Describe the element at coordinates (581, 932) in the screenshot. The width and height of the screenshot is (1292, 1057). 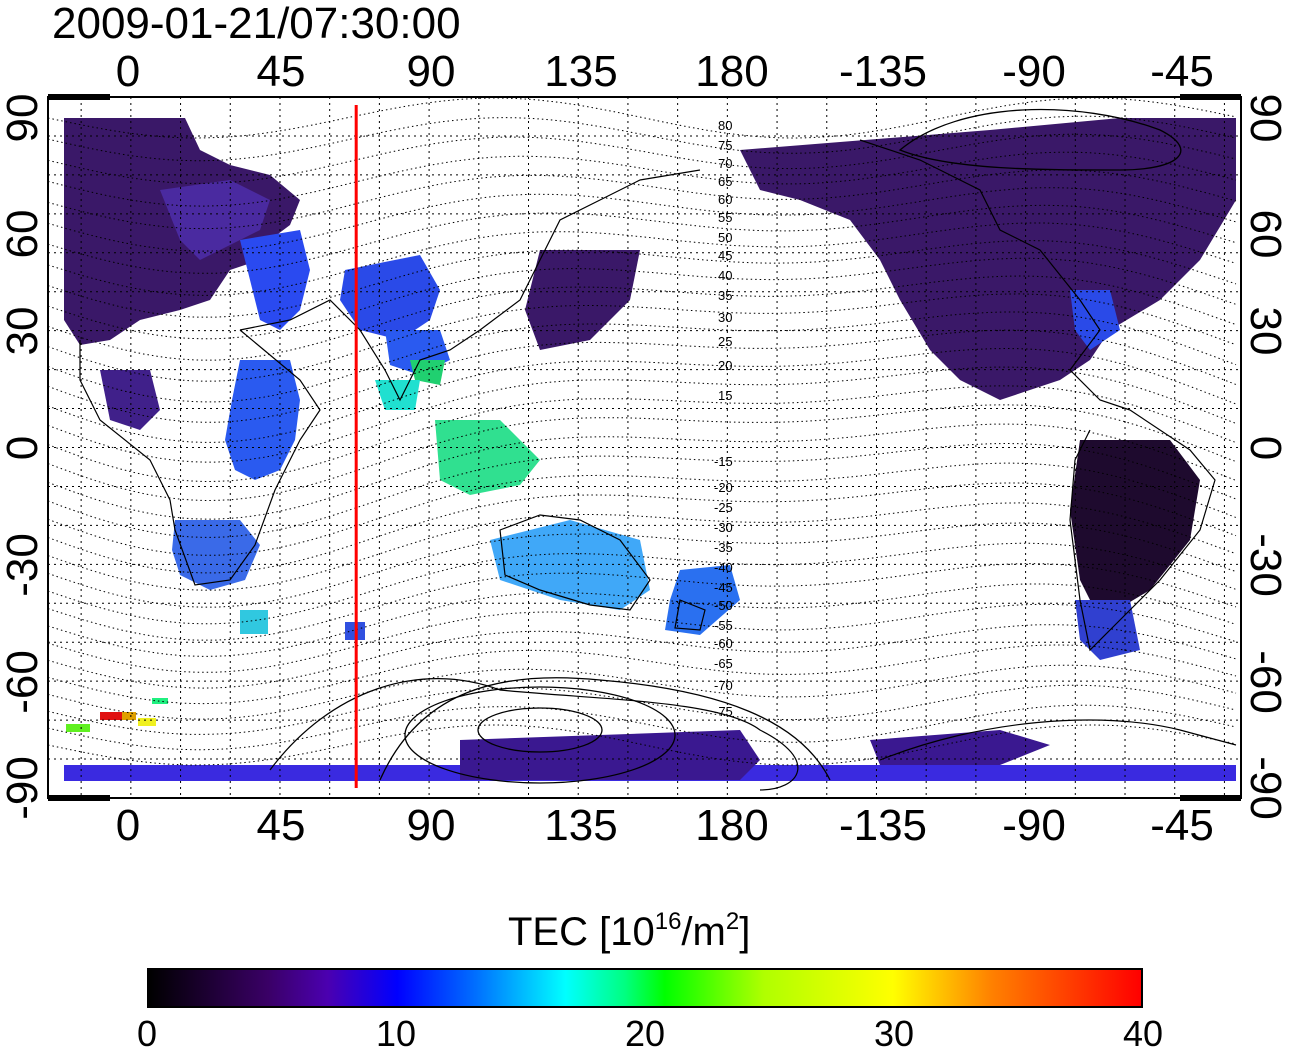
I see `colorbar-title-main: TEC [10` at that location.